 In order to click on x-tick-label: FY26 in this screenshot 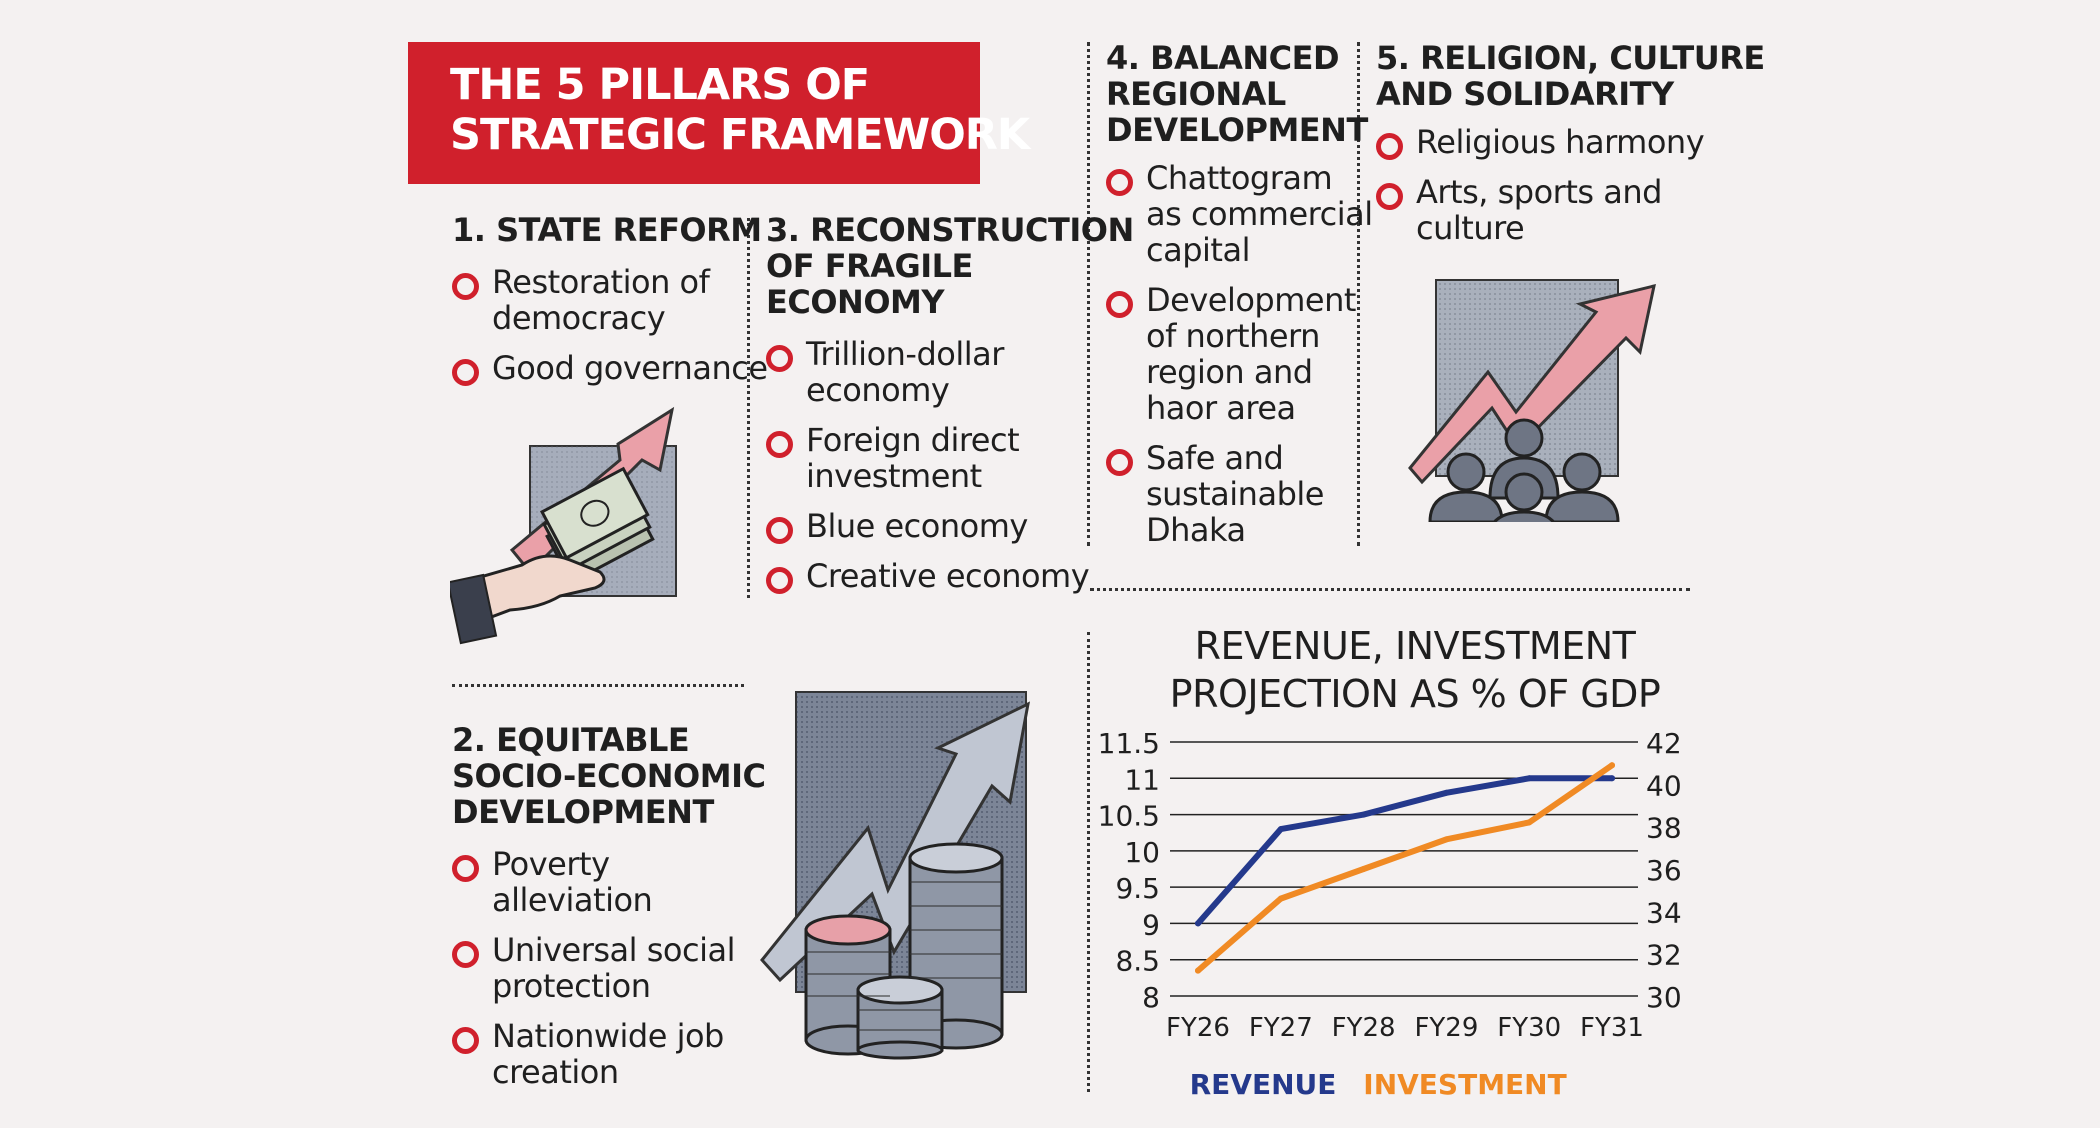, I will do `click(1198, 1028)`.